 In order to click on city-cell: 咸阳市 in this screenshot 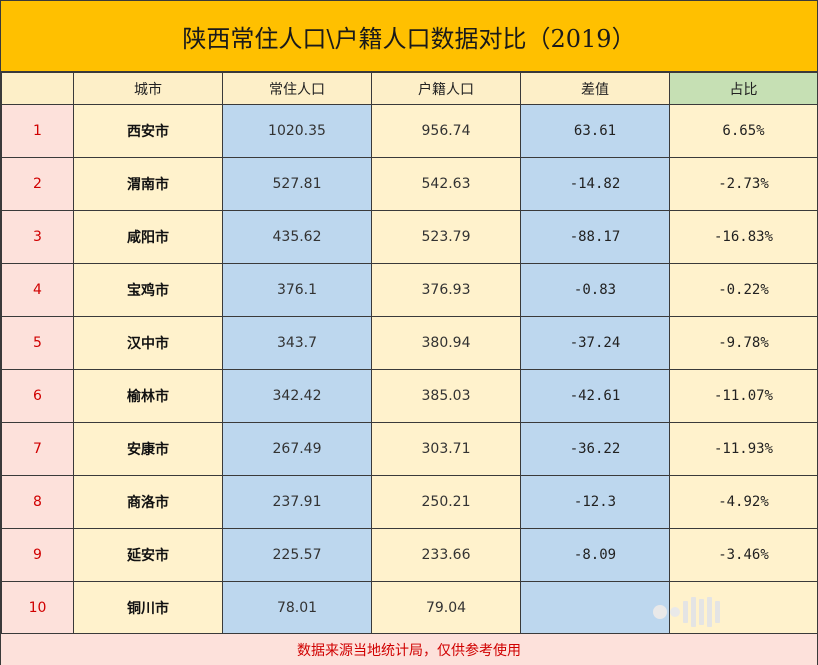, I will do `click(148, 237)`.